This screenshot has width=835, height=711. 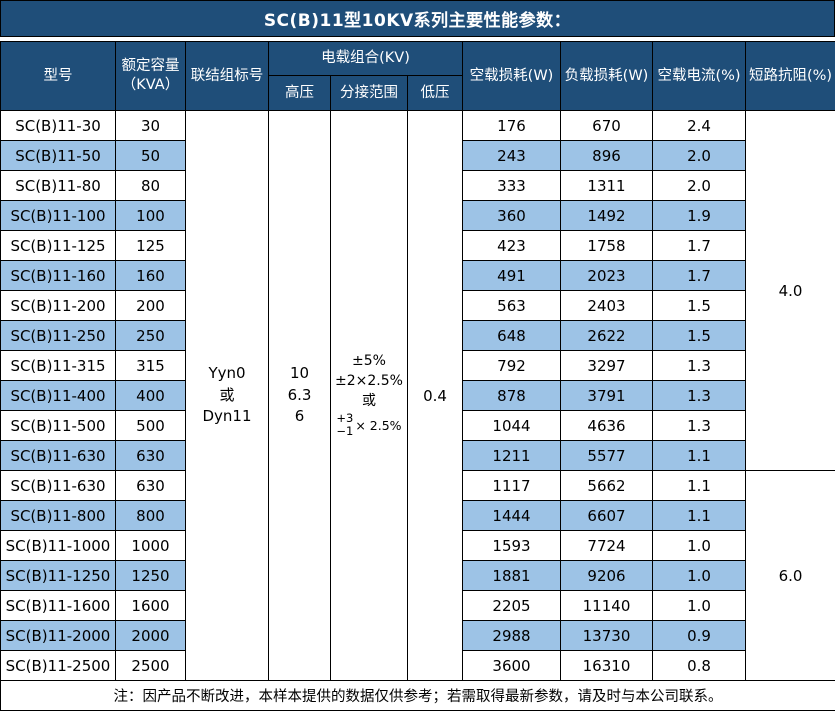 I want to click on cell-model: SC(B)11-50, so click(x=58, y=155).